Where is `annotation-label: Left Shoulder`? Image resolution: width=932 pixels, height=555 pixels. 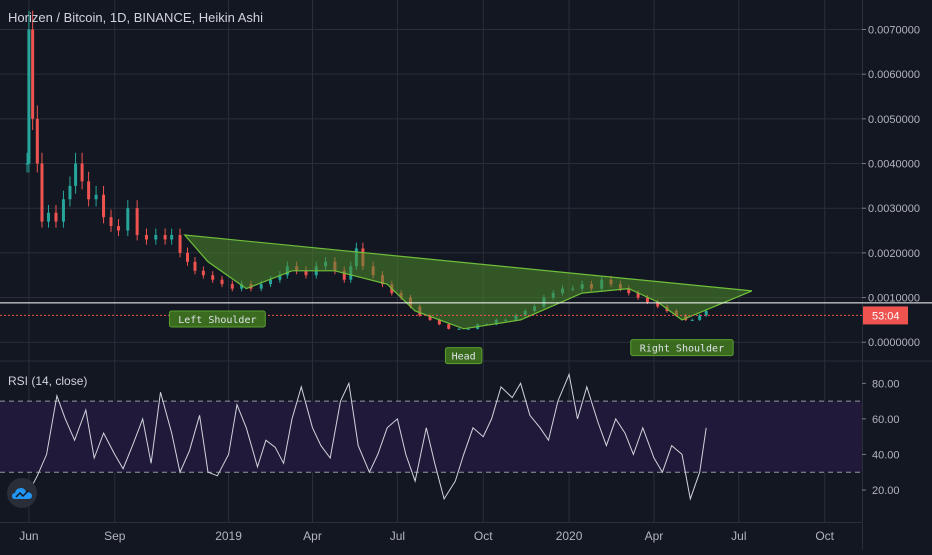 annotation-label: Left Shoulder is located at coordinates (217, 320).